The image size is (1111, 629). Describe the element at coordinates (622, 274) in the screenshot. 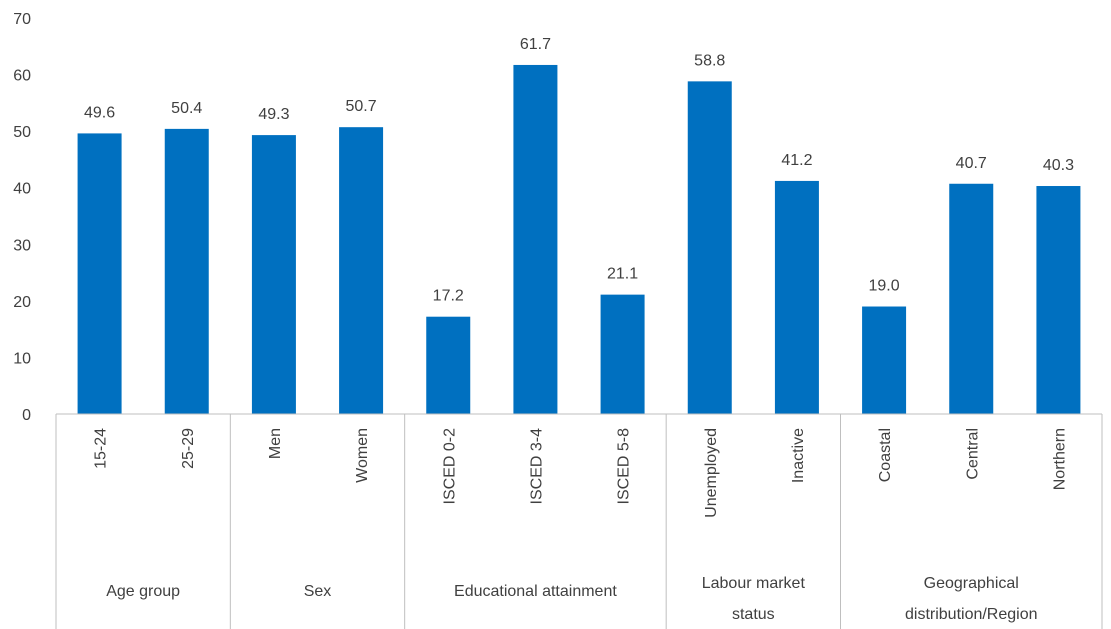

I see `data-label: 21.1` at that location.